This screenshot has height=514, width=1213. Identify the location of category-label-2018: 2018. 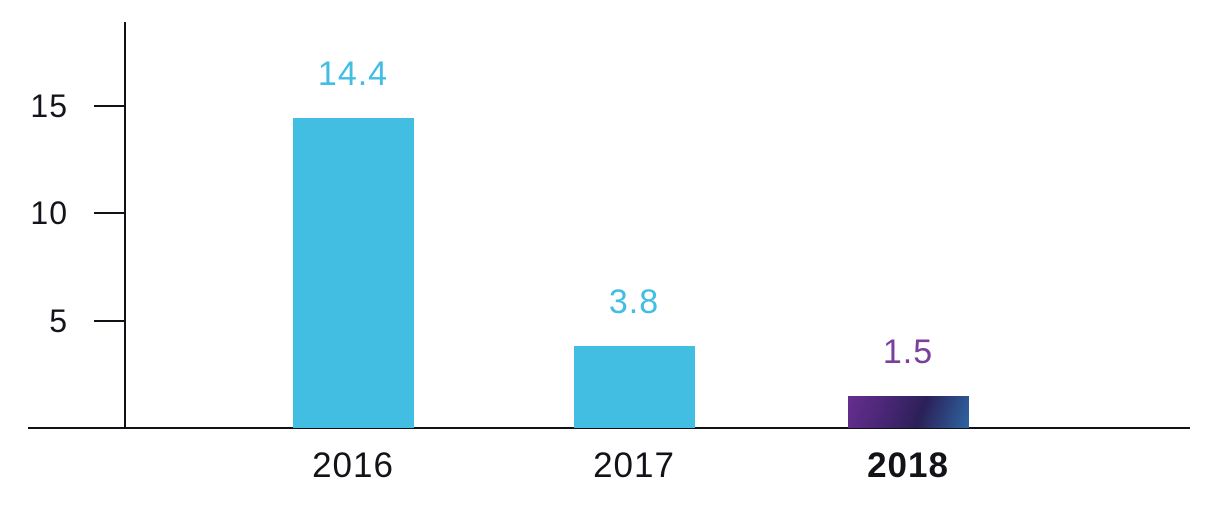
(908, 465).